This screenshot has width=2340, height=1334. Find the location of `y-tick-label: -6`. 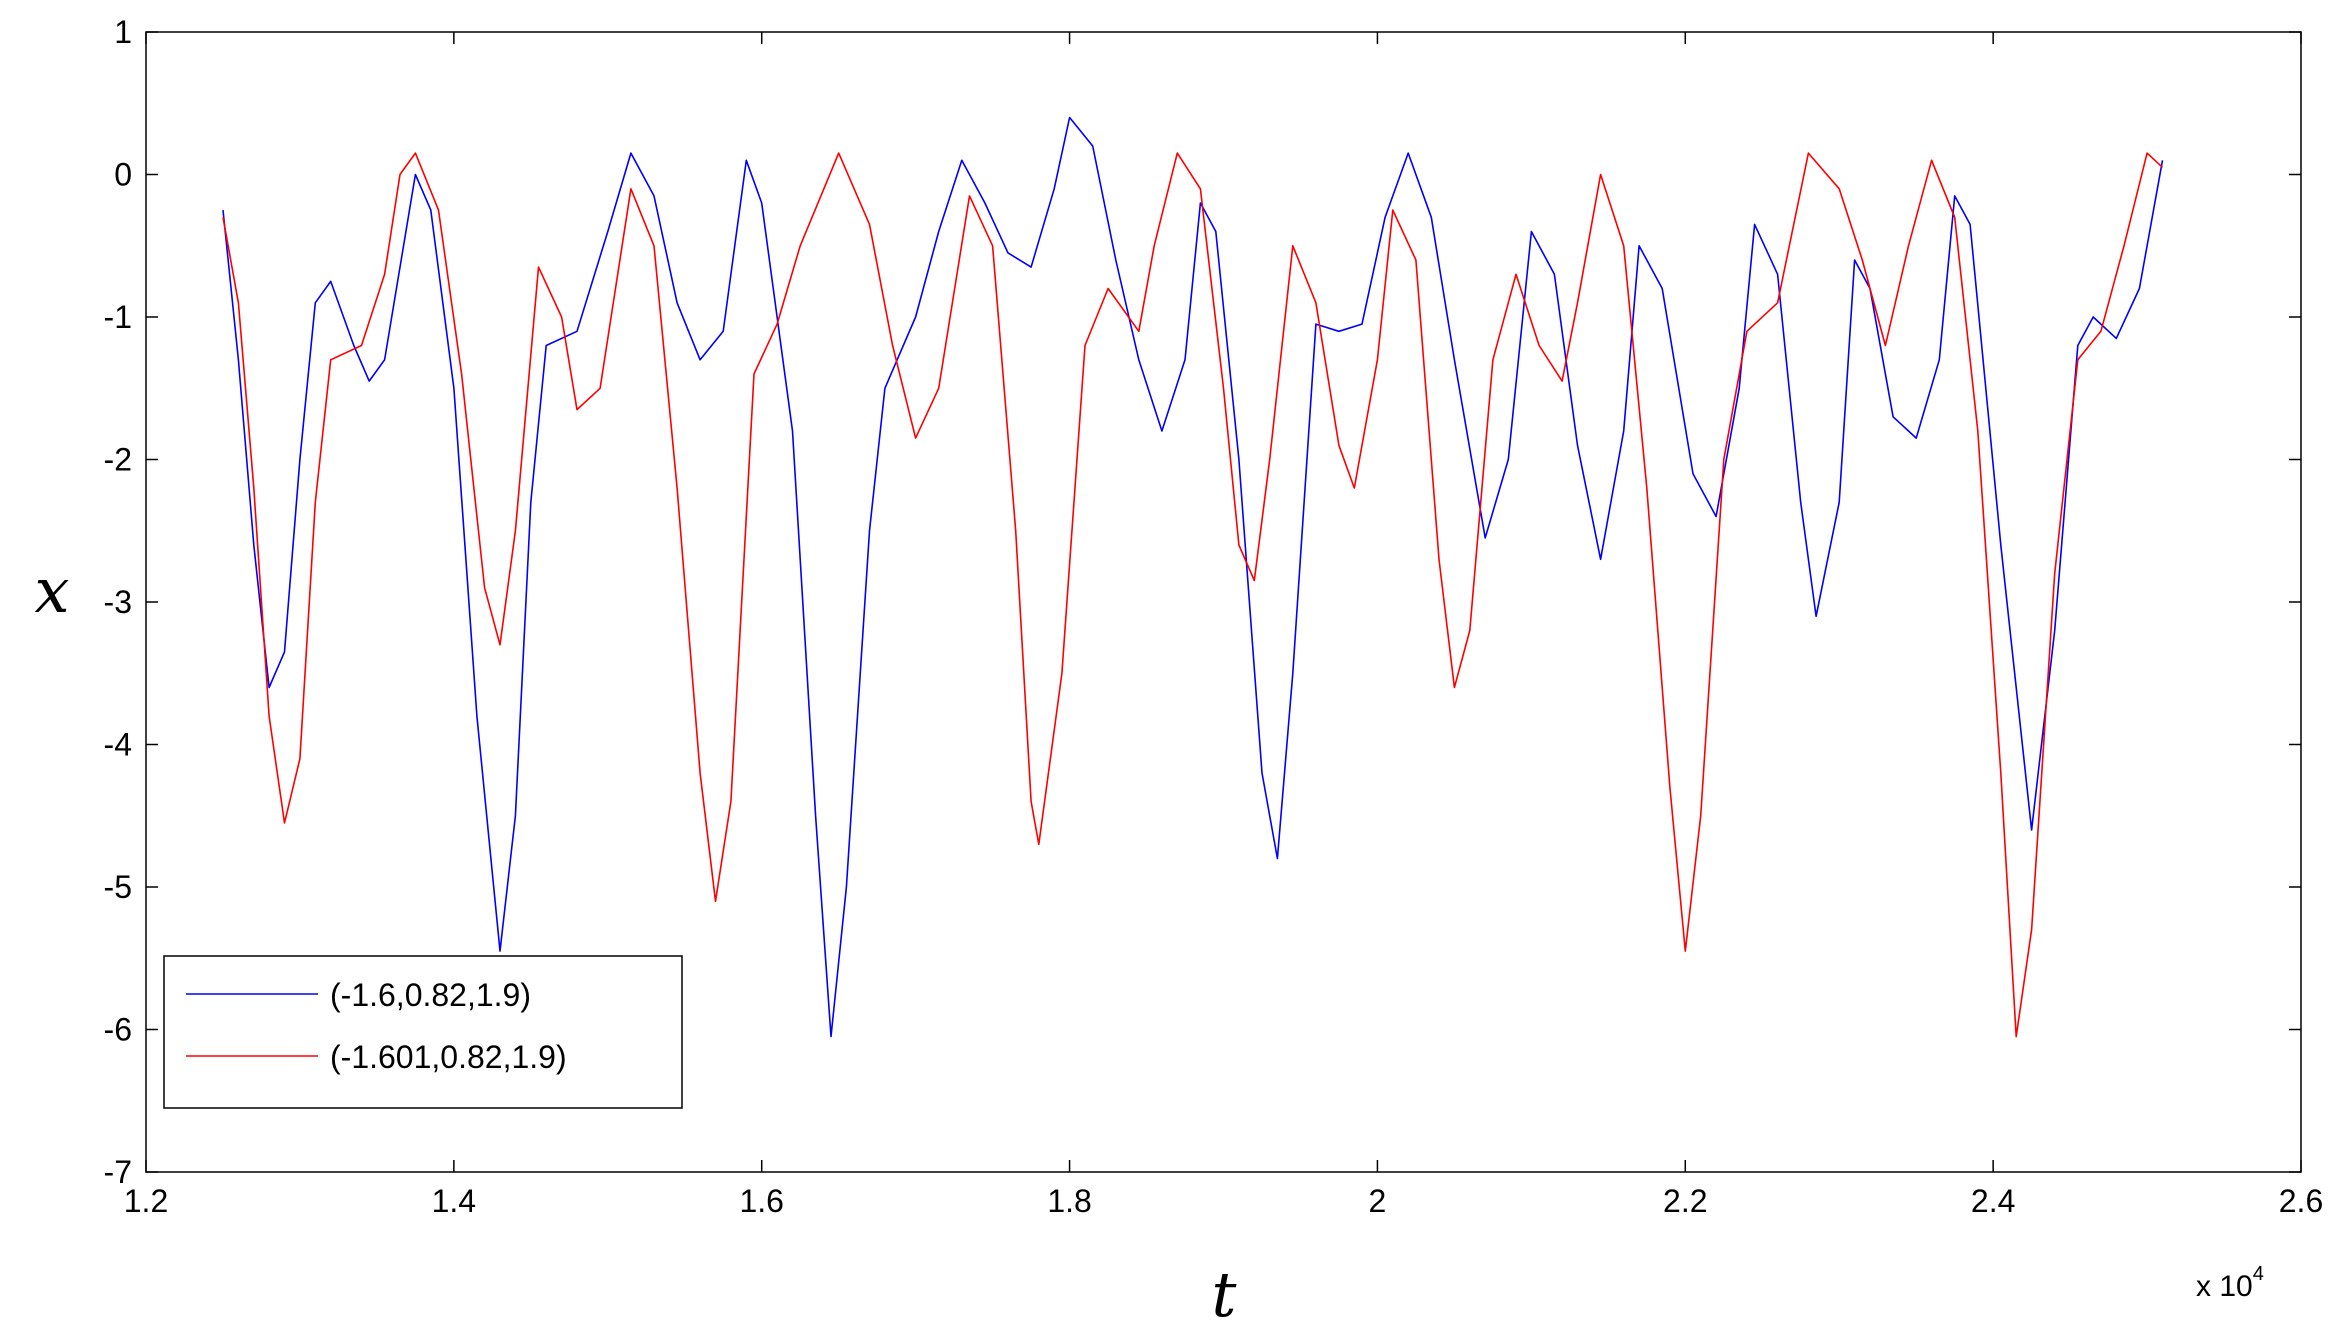

y-tick-label: -6 is located at coordinates (118, 1030).